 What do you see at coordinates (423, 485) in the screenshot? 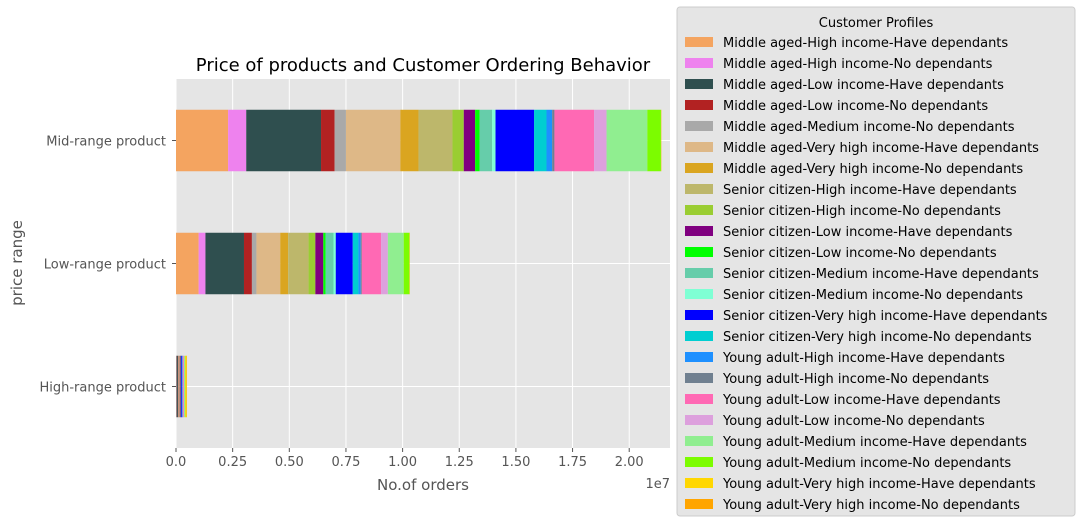
I see `x-axis-label: No.of orders` at bounding box center [423, 485].